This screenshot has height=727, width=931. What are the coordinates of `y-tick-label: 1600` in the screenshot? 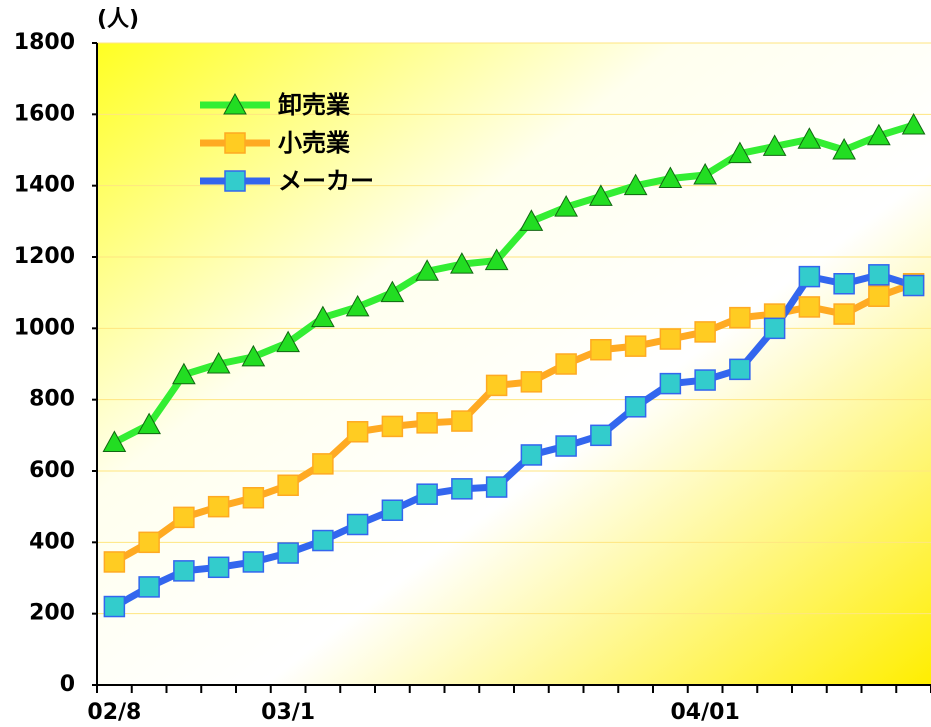 It's located at (44, 113).